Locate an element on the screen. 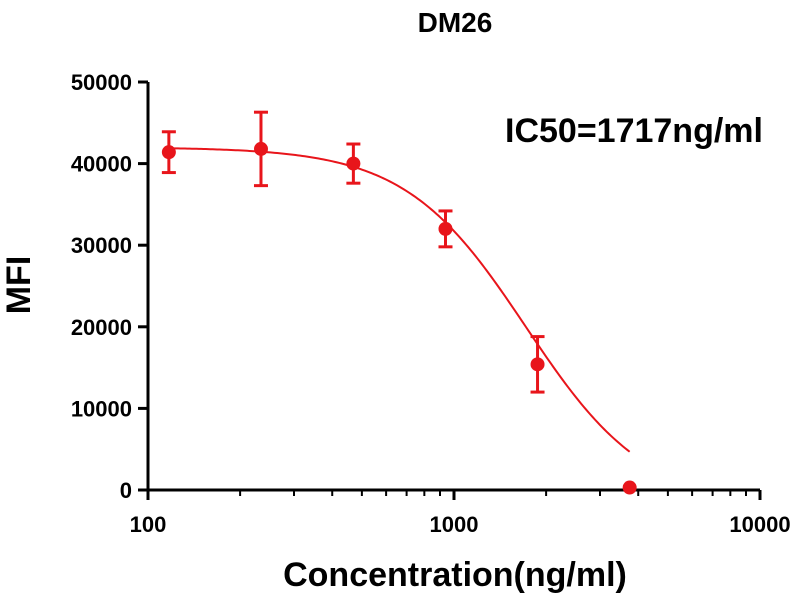  chart-title: DM26 is located at coordinates (455, 22).